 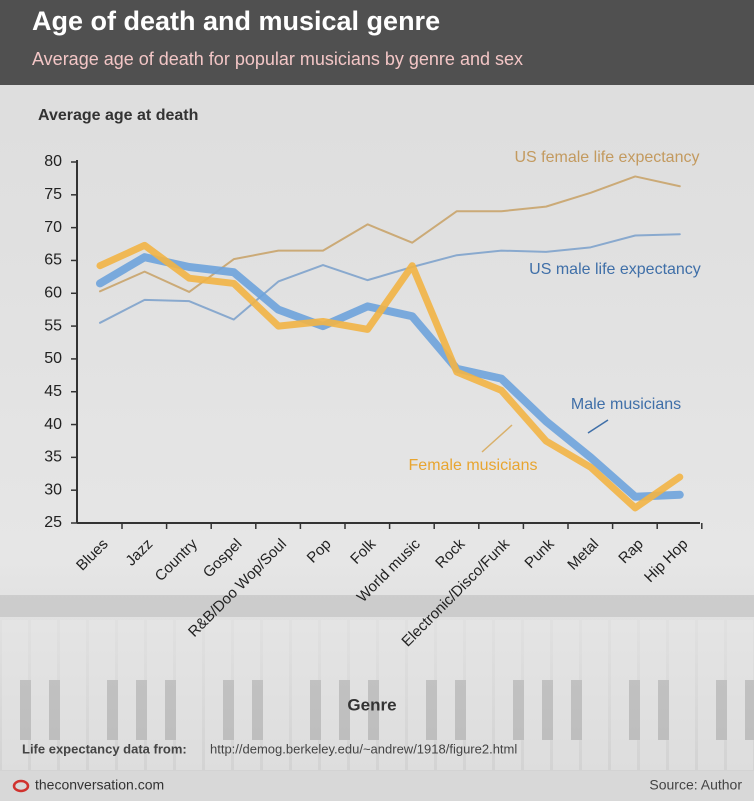 I want to click on header-band, so click(x=377, y=42).